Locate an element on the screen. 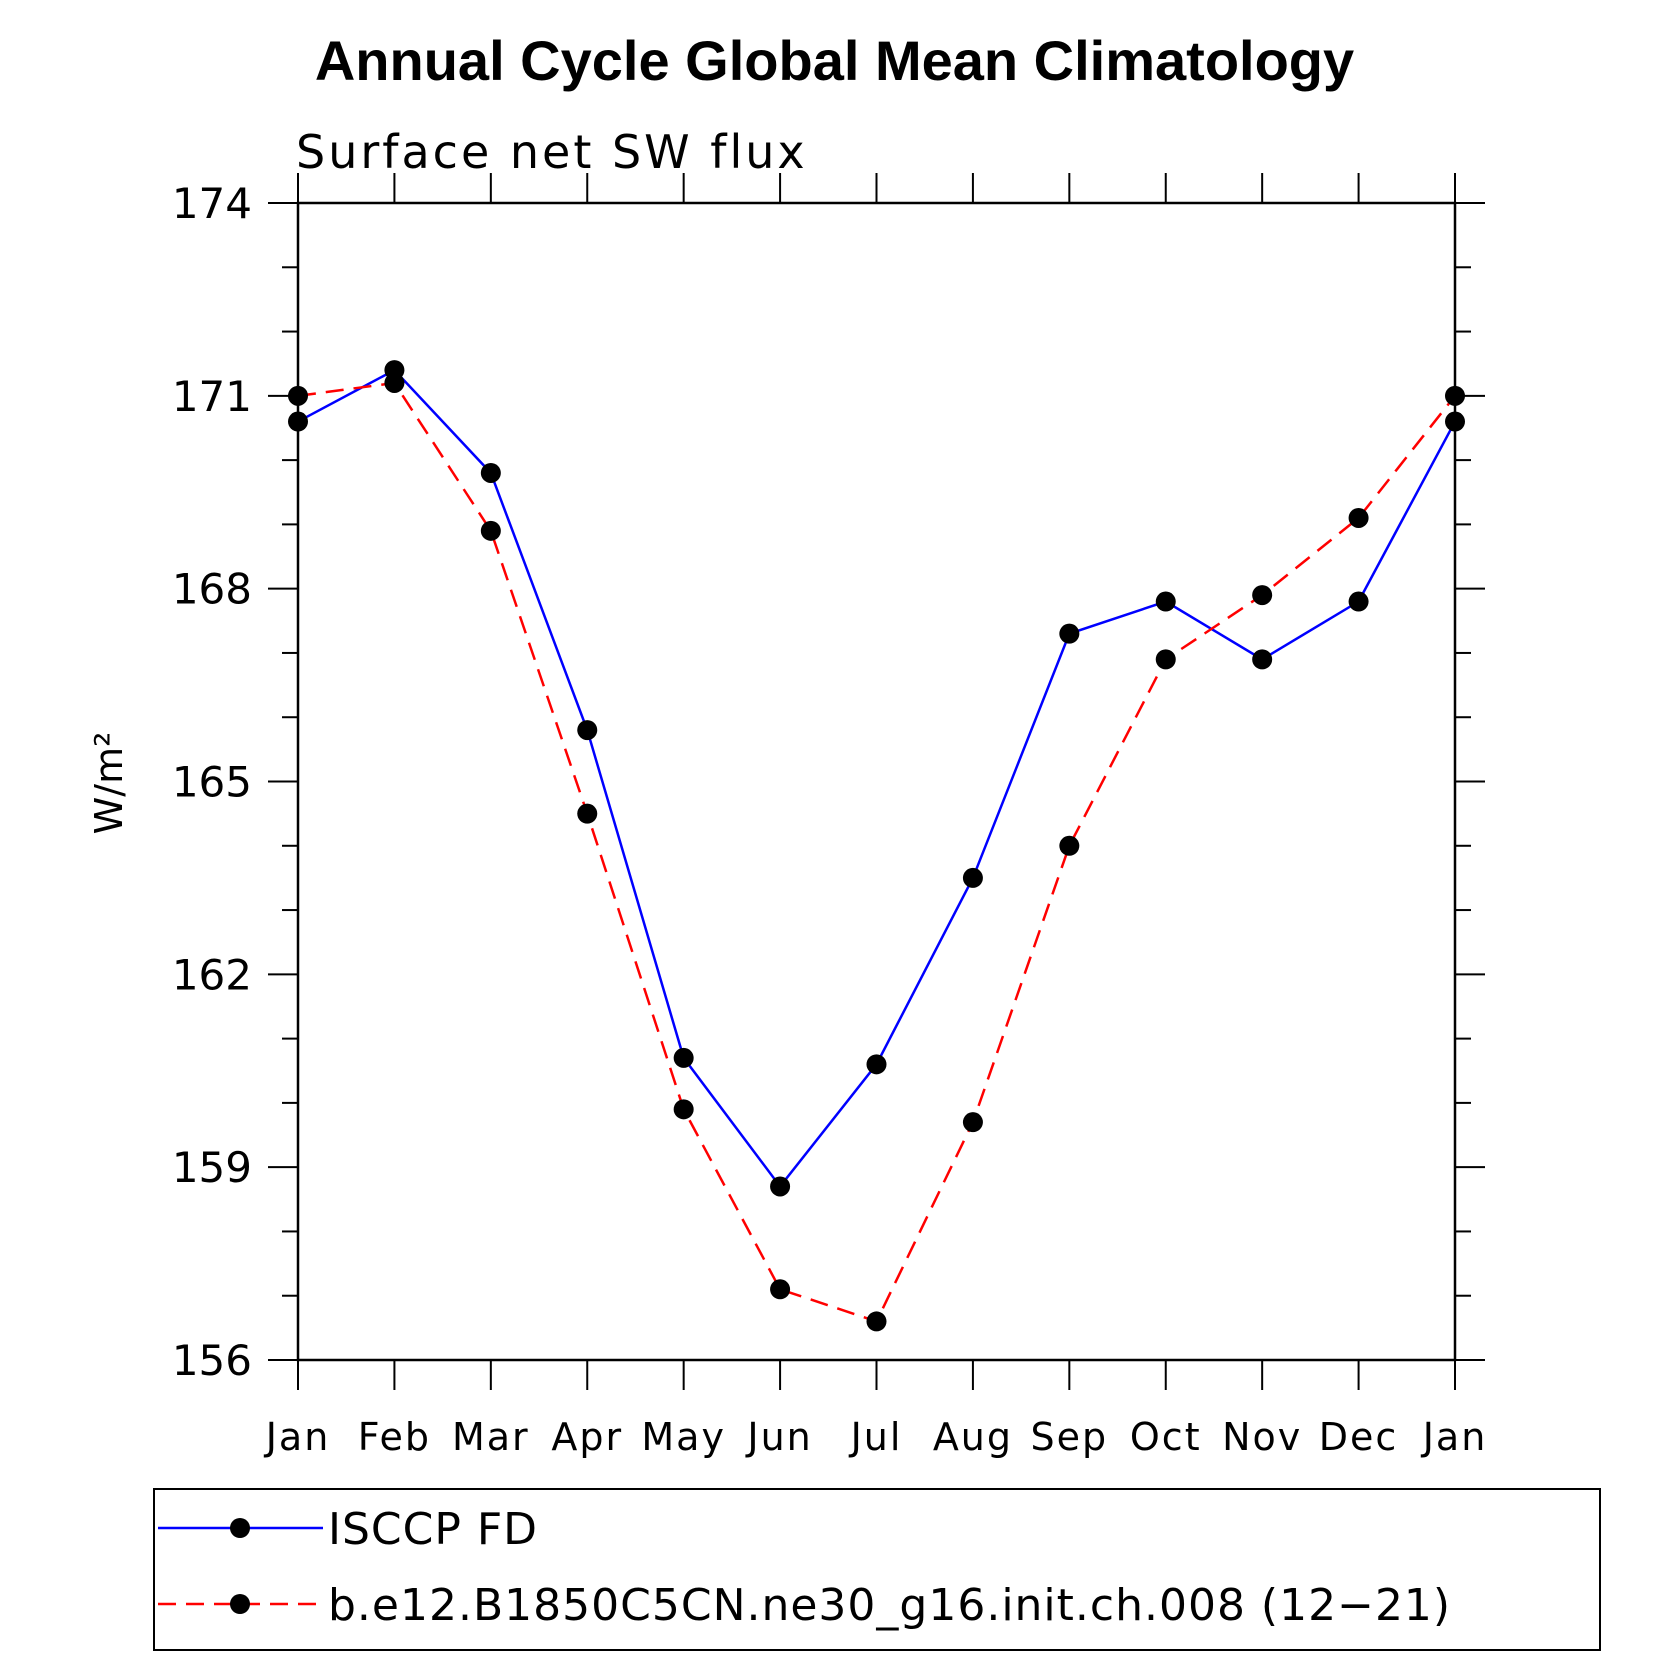 Image resolution: width=1669 pixels, height=1669 pixels. x-tick-label: Jul is located at coordinates (876, 1437).